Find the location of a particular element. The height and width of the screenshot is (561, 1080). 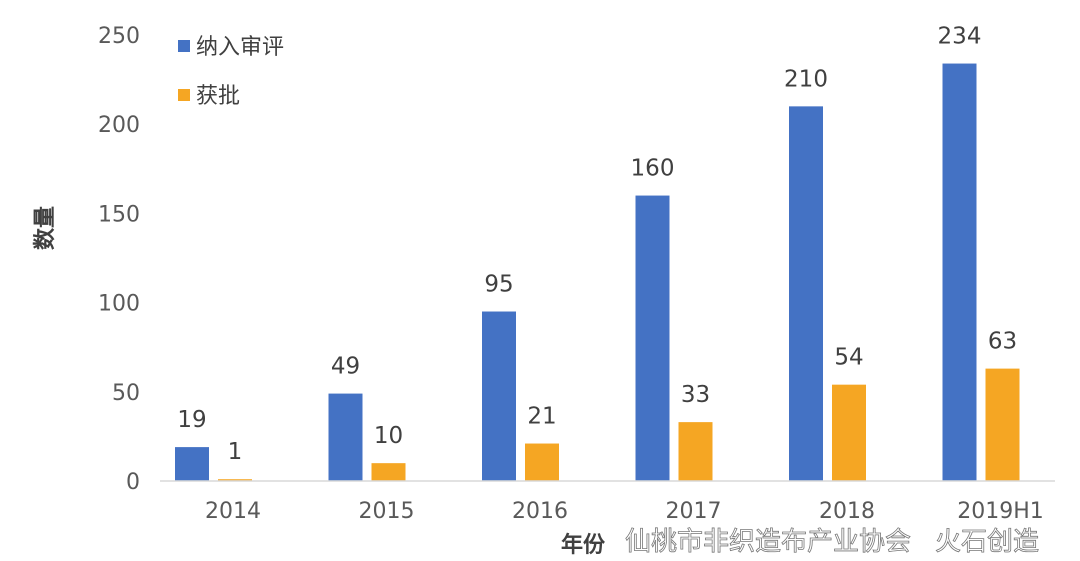

data-label: 210 is located at coordinates (806, 79).